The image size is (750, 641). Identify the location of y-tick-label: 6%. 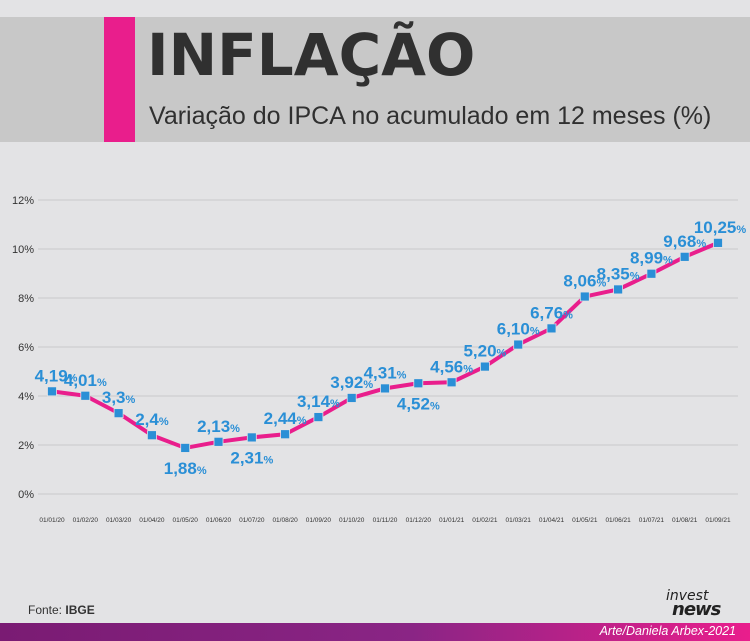
(26, 348).